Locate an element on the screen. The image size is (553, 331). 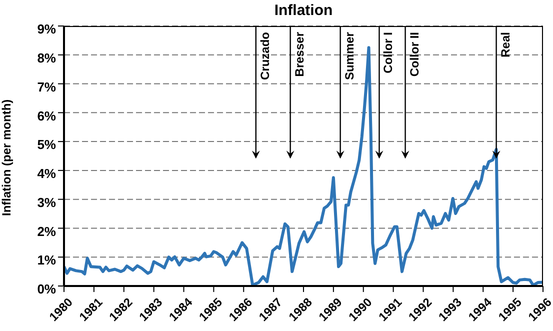
chart-title: Inflation is located at coordinates (303, 10).